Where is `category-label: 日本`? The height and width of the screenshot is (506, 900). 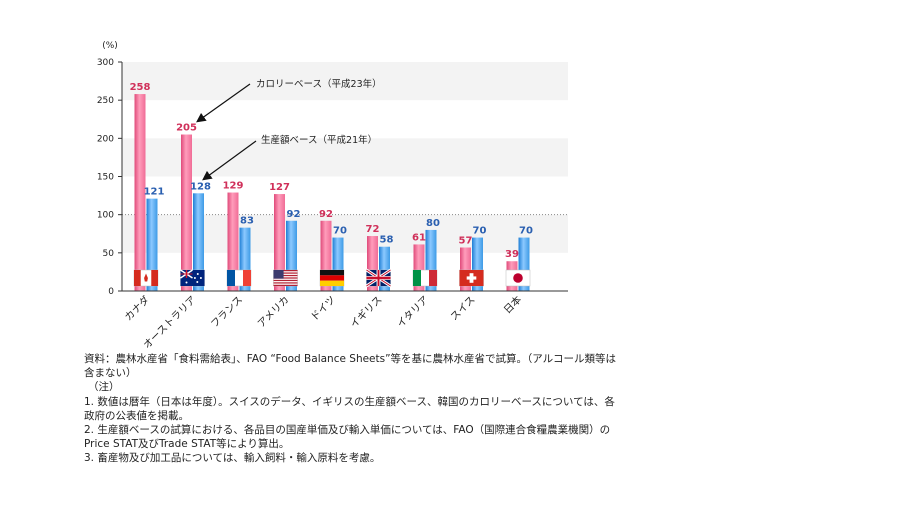 category-label: 日本 is located at coordinates (512, 304).